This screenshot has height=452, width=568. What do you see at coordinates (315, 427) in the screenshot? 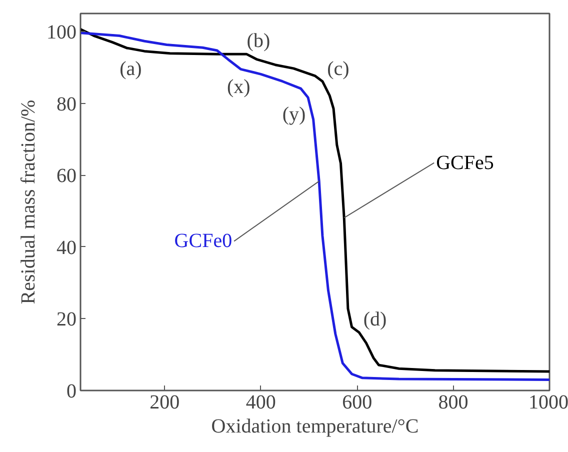
I see `x-axis-title: Oxidation temperature/°C` at bounding box center [315, 427].